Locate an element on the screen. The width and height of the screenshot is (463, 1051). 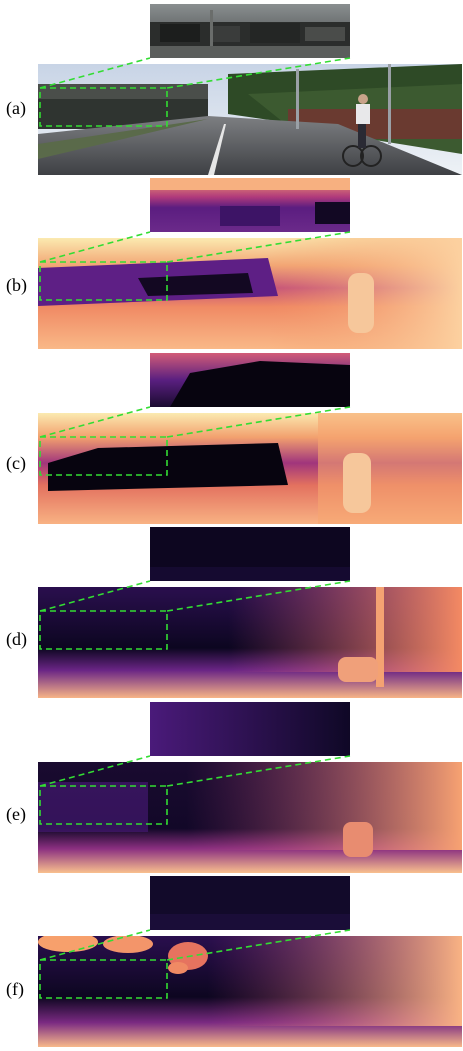
panel-d-label: (d) is located at coordinates (16, 639).